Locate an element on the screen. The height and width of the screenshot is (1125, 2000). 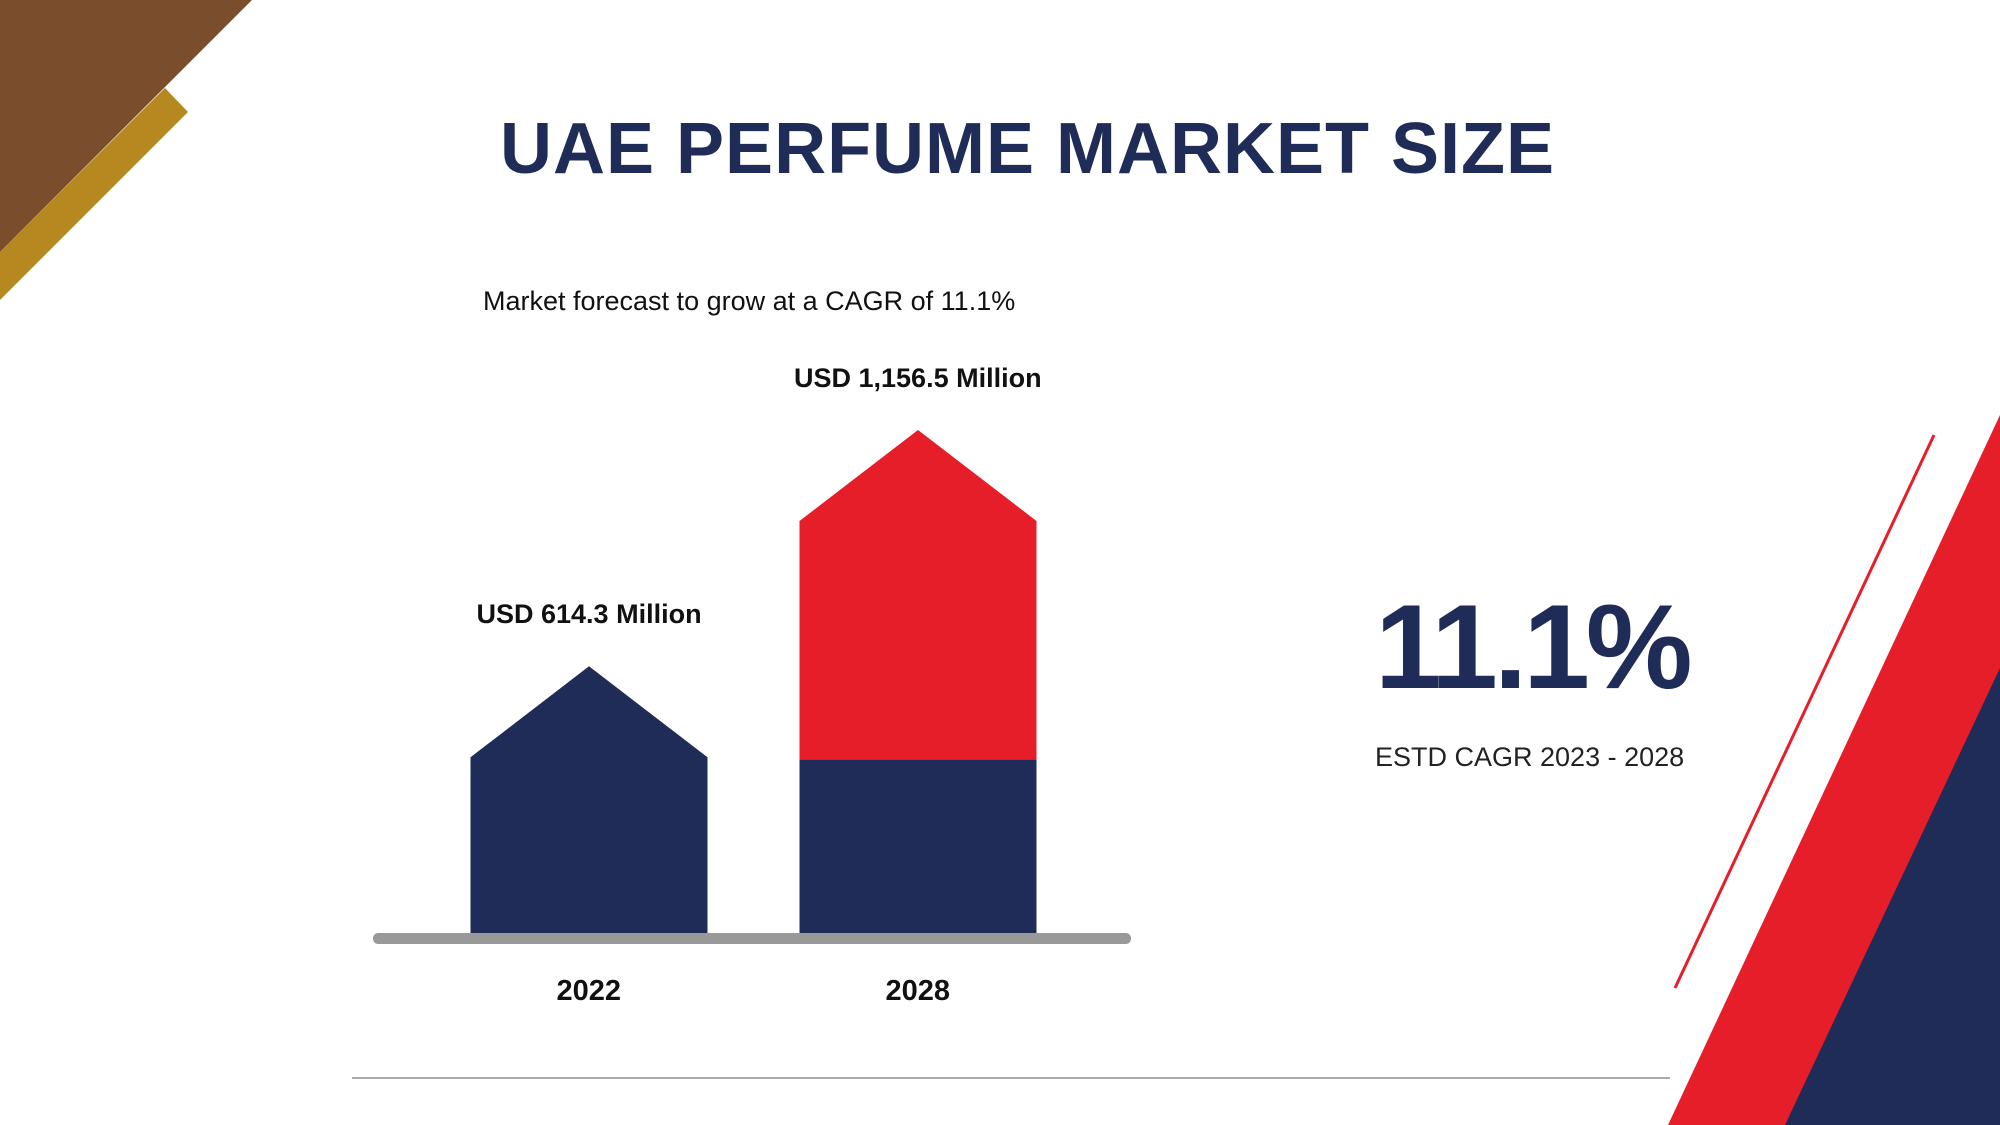
cagr-highlight-value: 11.1% is located at coordinates (1534, 647).